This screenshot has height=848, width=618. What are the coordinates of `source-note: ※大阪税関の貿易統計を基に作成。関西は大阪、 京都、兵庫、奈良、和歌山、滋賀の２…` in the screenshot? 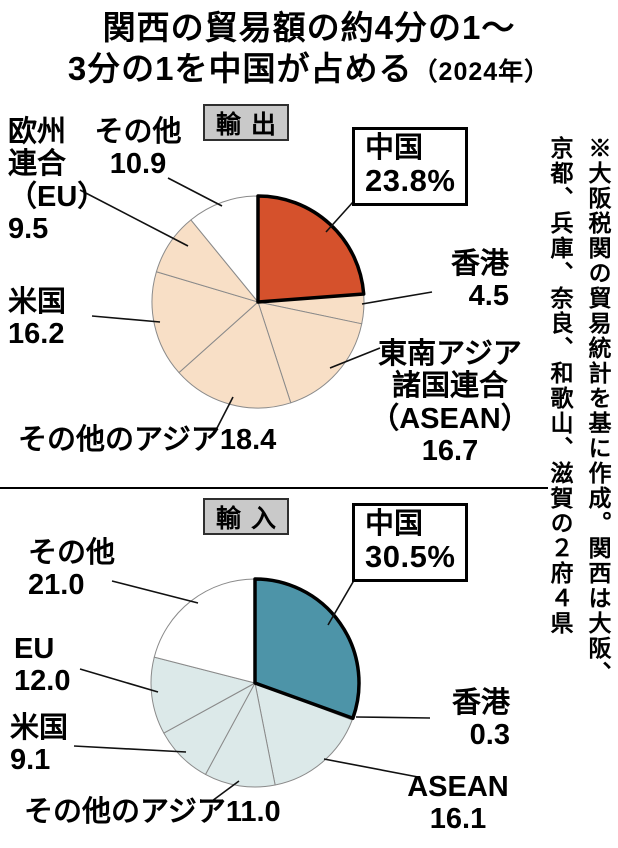 It's located at (578, 411).